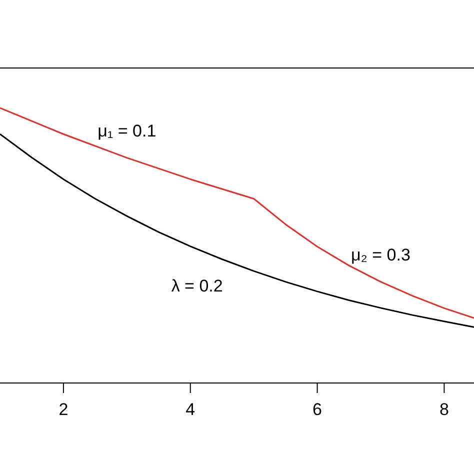 The height and width of the screenshot is (474, 474). I want to click on annotation: μ₂ = 0.3, so click(380, 254).